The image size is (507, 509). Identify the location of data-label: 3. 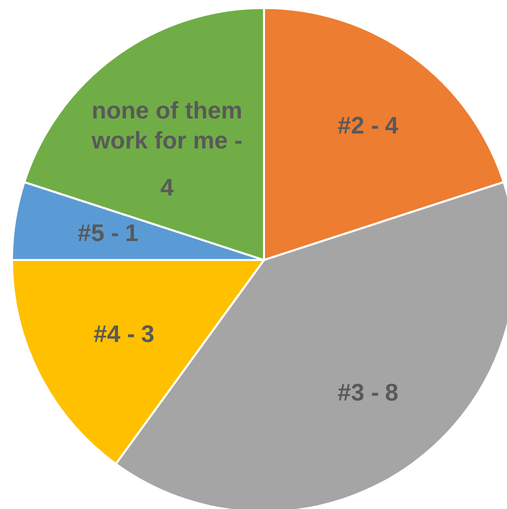
(147, 334).